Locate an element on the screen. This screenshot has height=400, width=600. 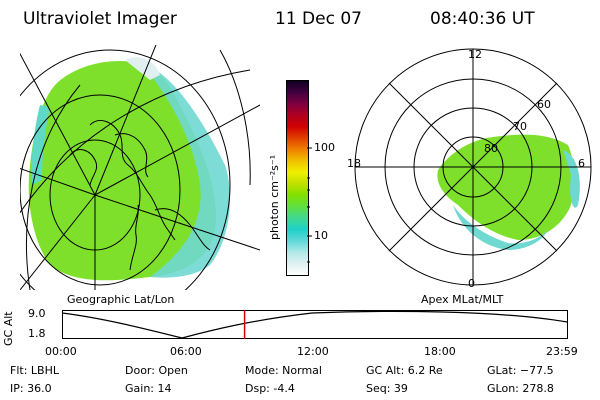
glat-info: GLat: −77.5 is located at coordinates (520, 370).